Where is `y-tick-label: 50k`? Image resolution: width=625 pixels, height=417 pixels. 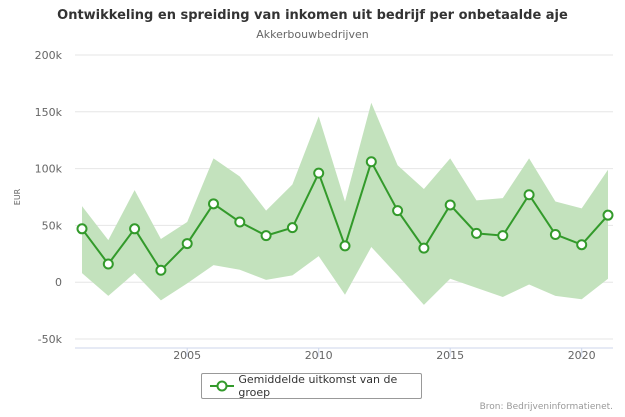
y-tick-label: 50k is located at coordinates (52, 225).